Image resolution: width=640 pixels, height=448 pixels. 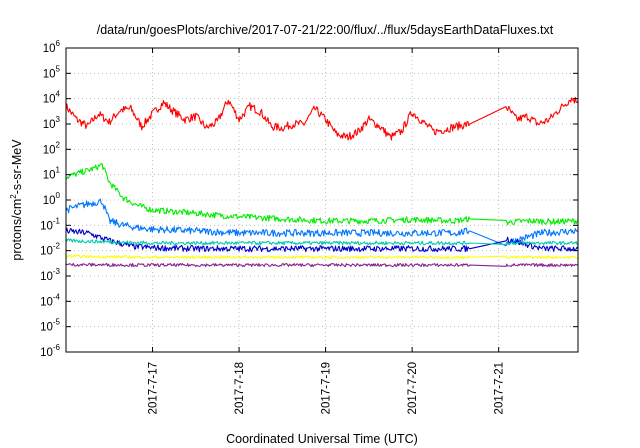 What do you see at coordinates (57, 347) in the screenshot?
I see `y-tick-exponent: -6` at bounding box center [57, 347].